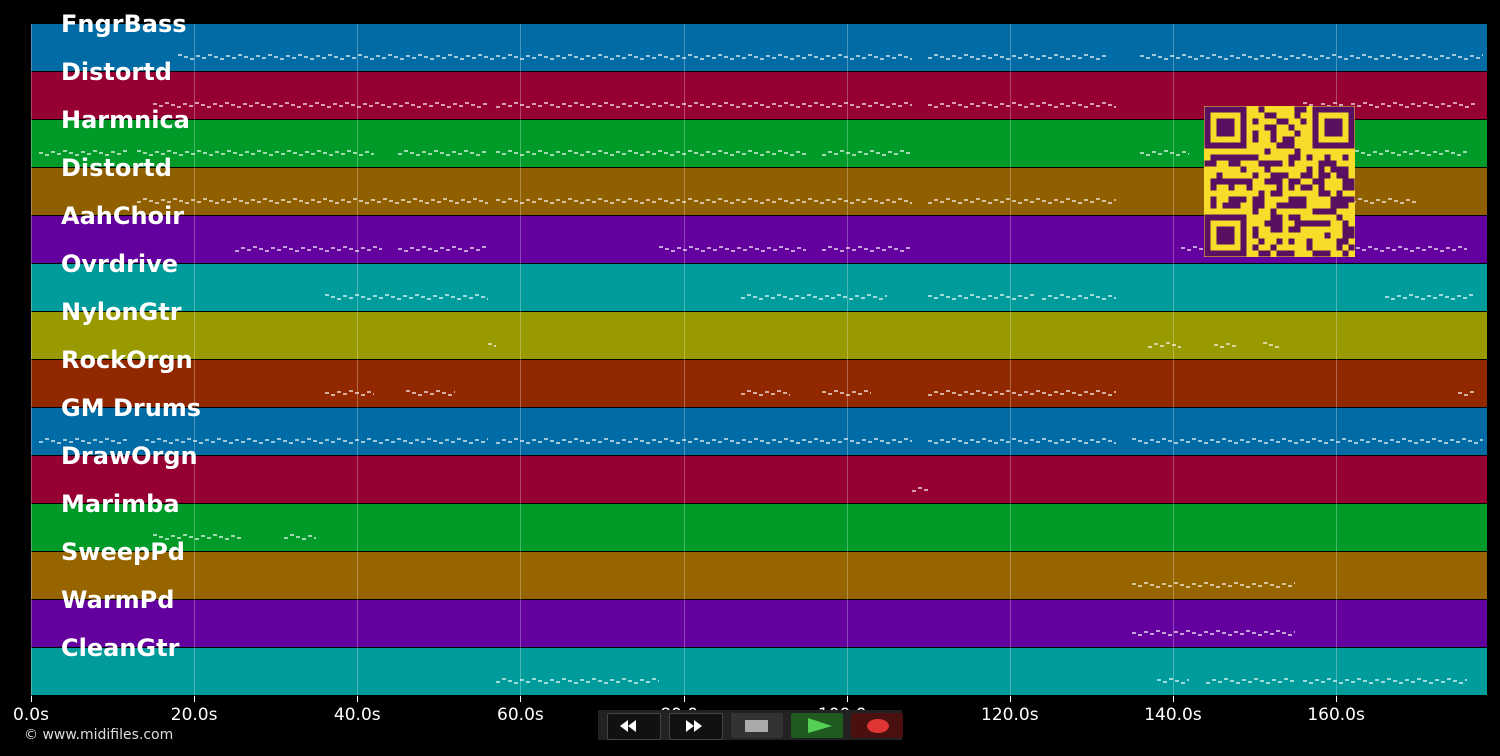 Image resolution: width=1500 pixels, height=756 pixels. What do you see at coordinates (628, 726) in the screenshot?
I see `rewind-icon` at bounding box center [628, 726].